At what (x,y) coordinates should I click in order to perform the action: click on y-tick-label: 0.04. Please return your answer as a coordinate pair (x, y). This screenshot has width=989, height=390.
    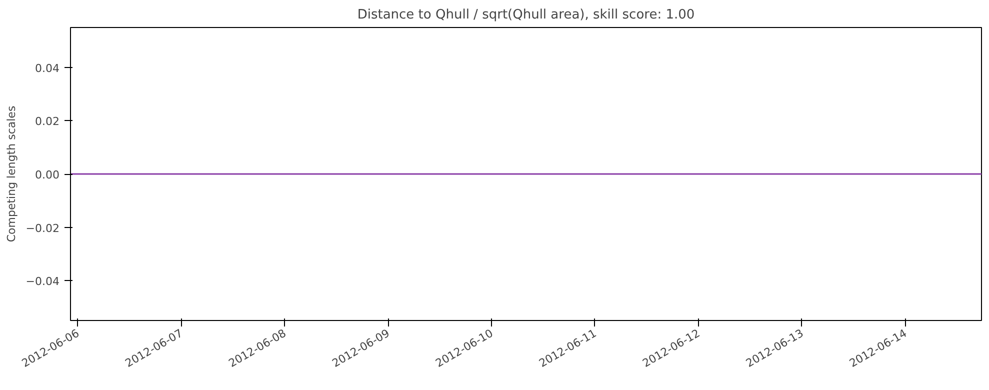
    Looking at the image, I should click on (47, 68).